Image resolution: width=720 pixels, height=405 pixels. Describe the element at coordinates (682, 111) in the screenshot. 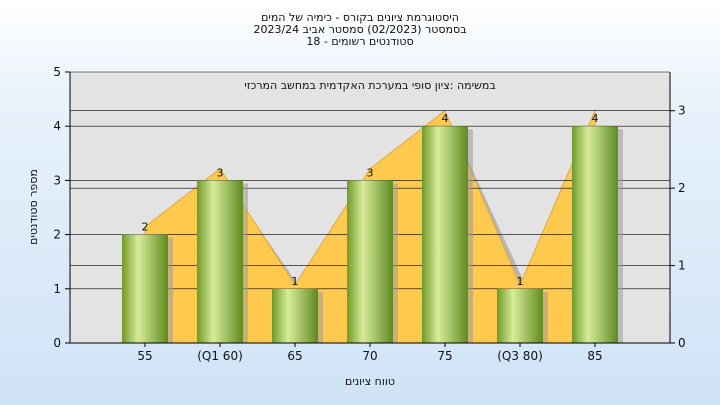

I see `y2-tick-label: 3` at that location.